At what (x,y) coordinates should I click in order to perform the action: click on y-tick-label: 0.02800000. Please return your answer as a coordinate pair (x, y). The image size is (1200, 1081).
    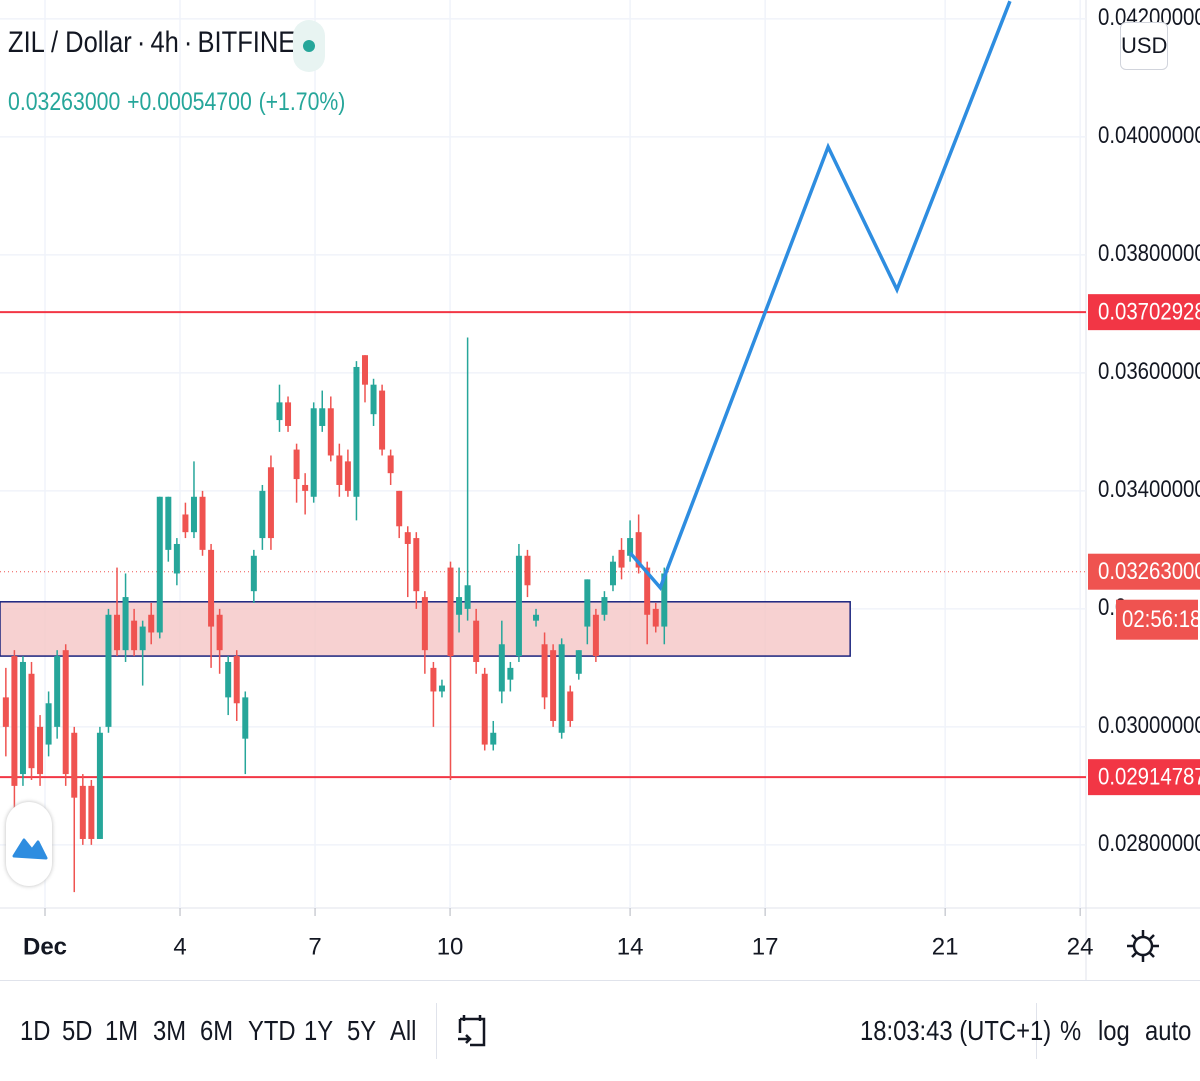
    Looking at the image, I should click on (1149, 843).